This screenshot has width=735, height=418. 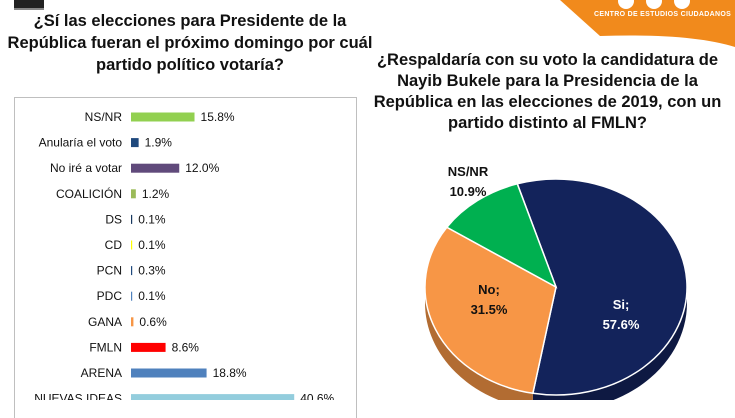 What do you see at coordinates (663, 14) in the screenshot?
I see `brand-name: CENTRO DE ESTUDIOS CIUDADANOS` at bounding box center [663, 14].